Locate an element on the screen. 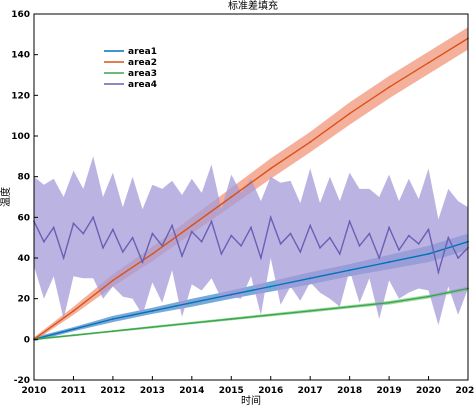  legend-label-area4: area4 is located at coordinates (142, 85).